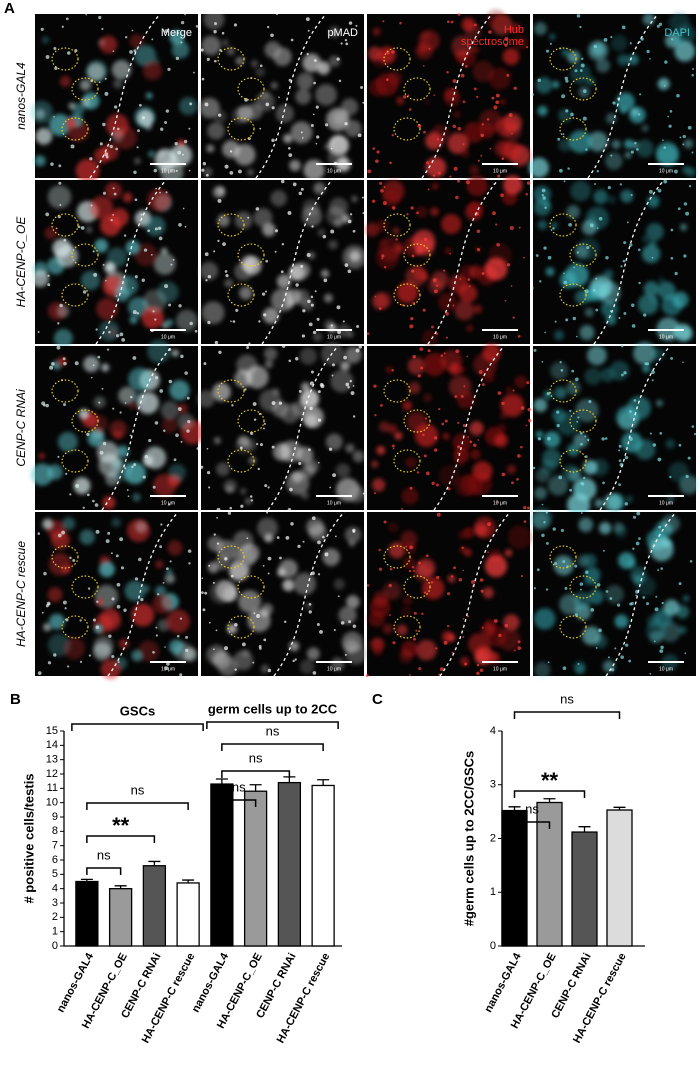 This screenshot has width=700, height=1066. What do you see at coordinates (55, 946) in the screenshot?
I see `y-tick-label: 0` at bounding box center [55, 946].